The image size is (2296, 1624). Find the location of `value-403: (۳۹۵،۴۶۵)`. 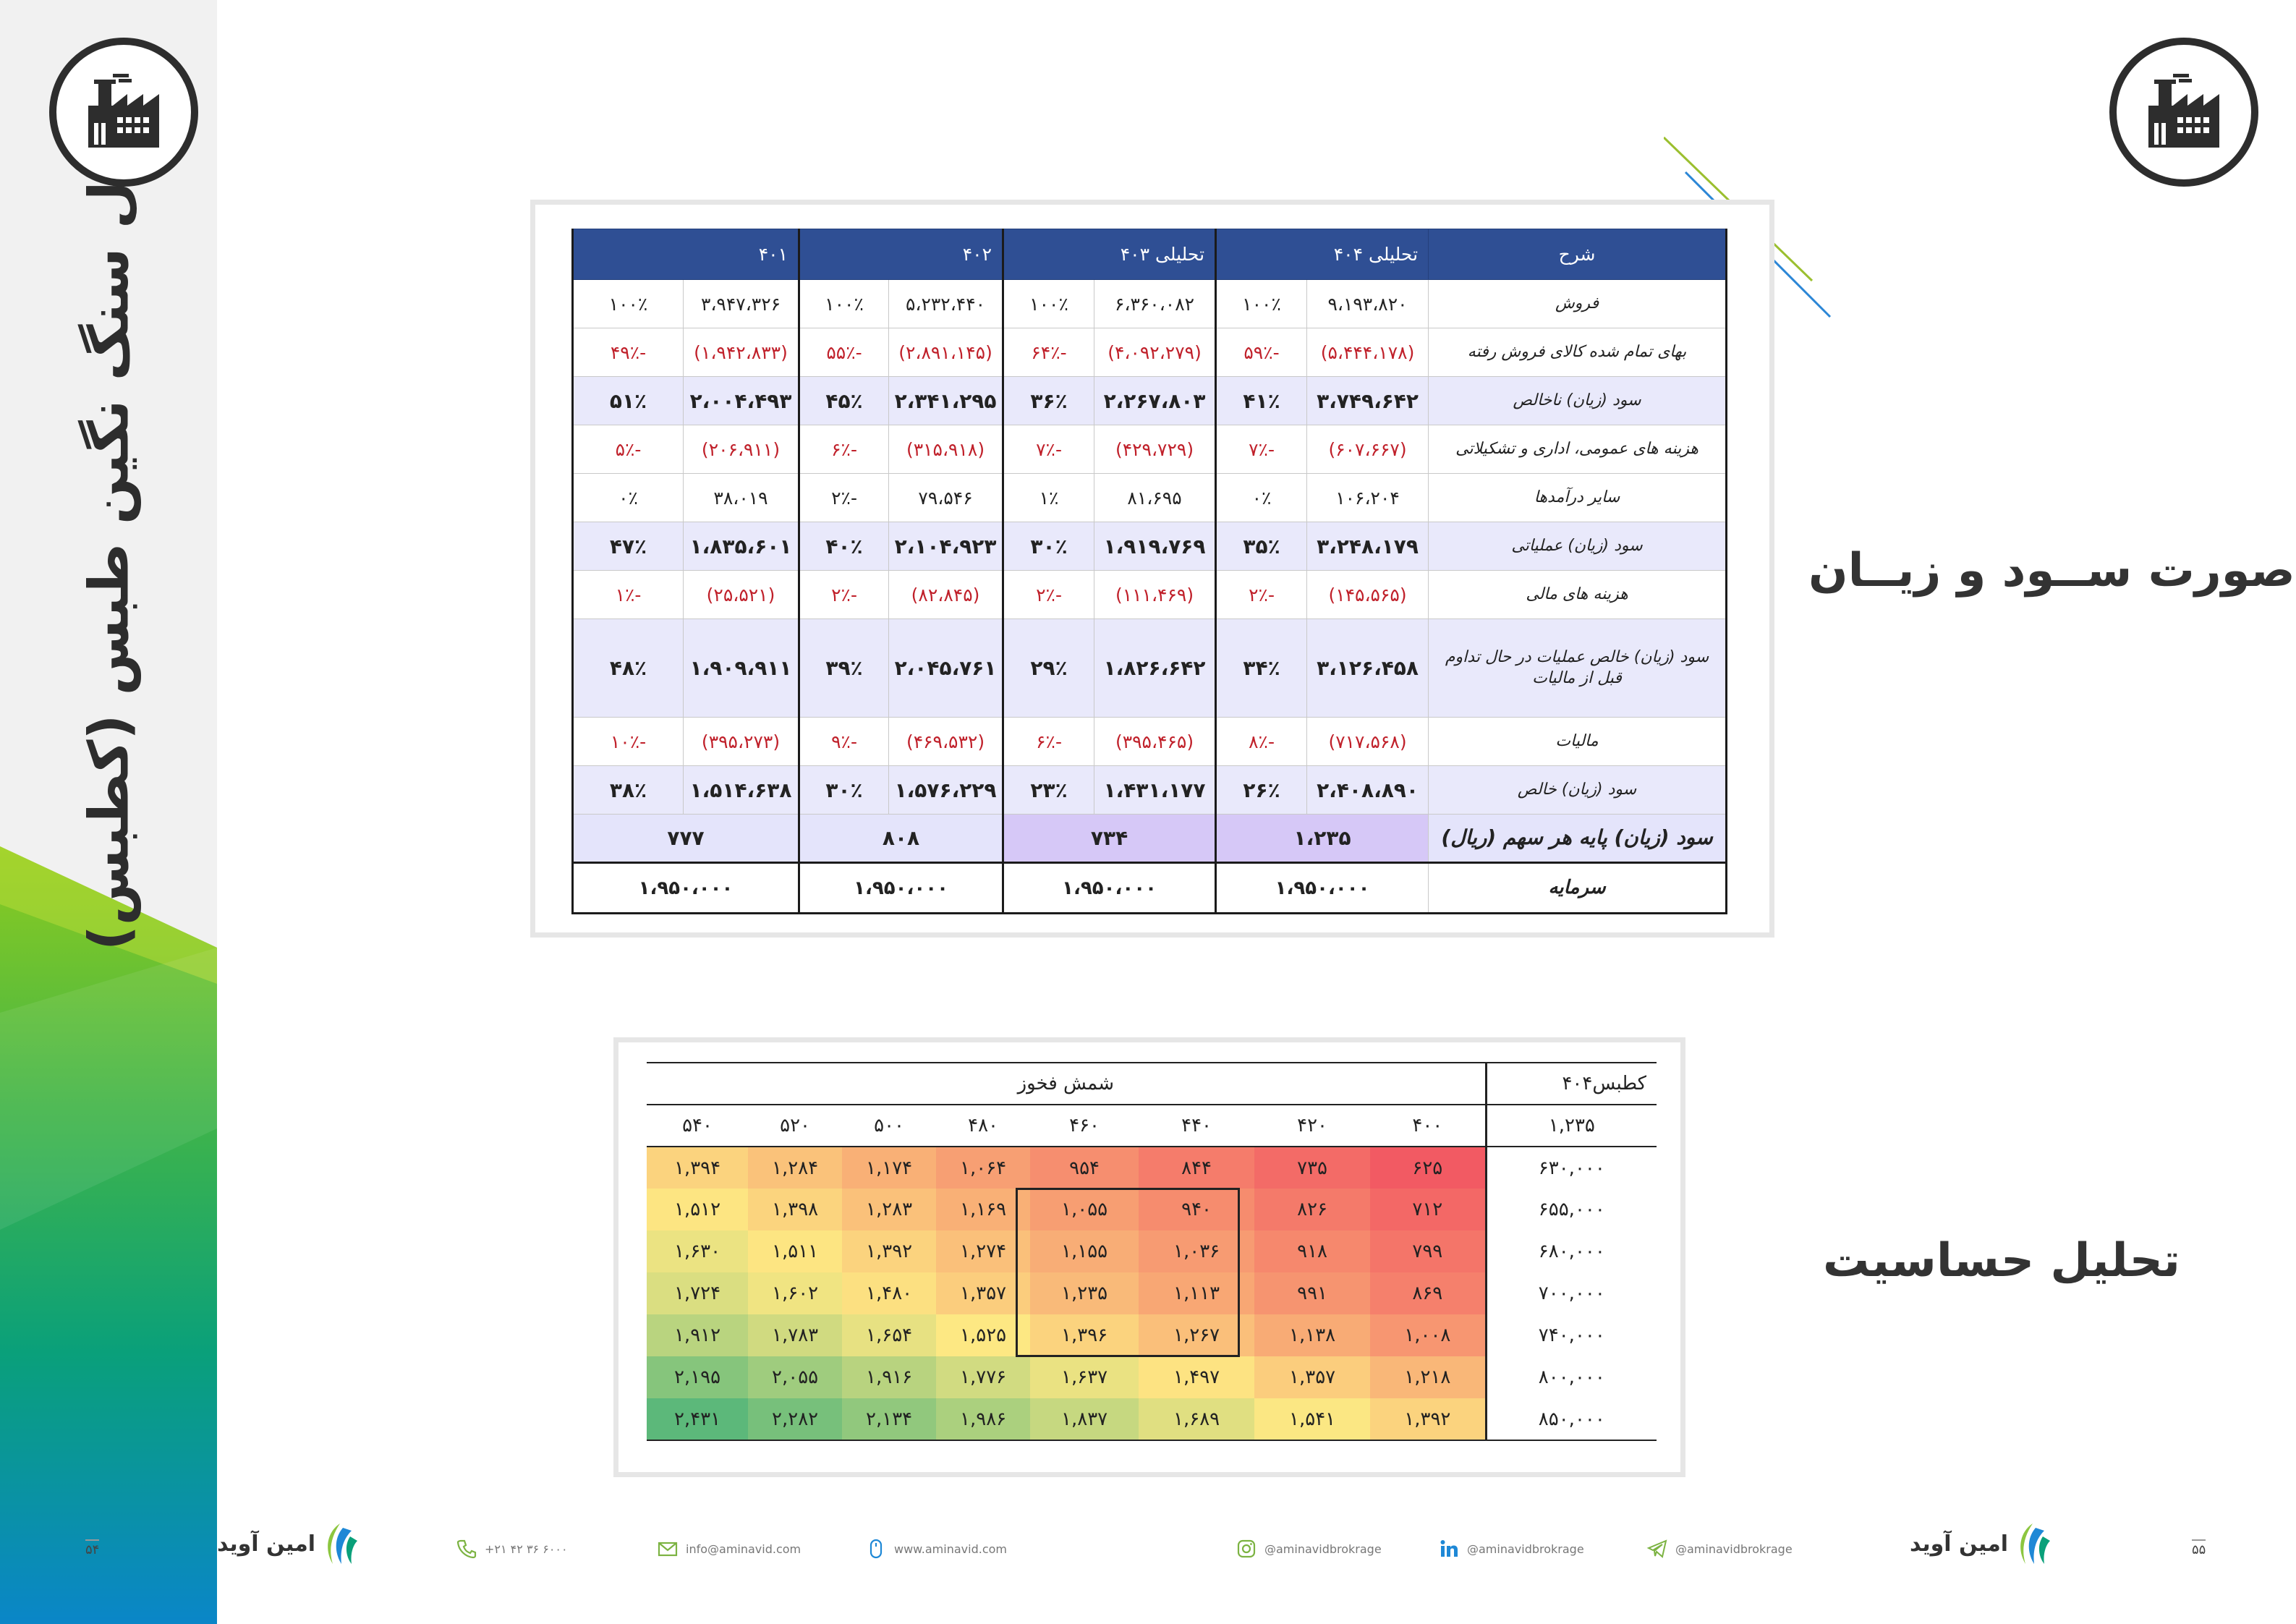

value-403: (۳۹۵،۴۶۵) is located at coordinates (1155, 741).